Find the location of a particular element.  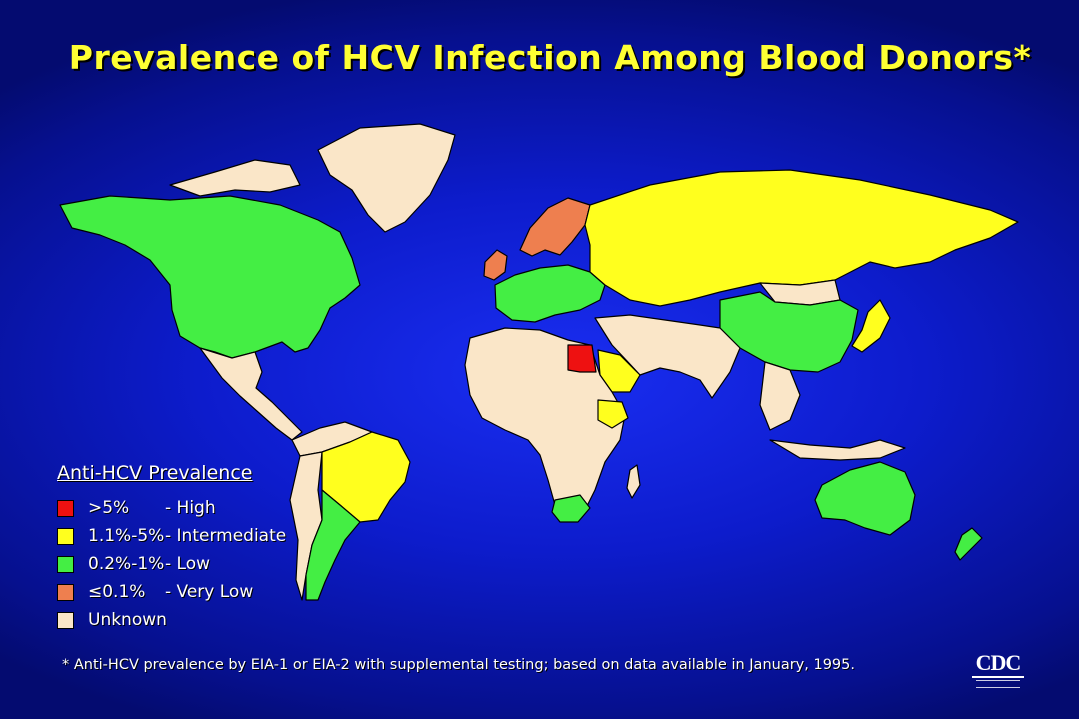

legend-label: - High is located at coordinates (190, 508).